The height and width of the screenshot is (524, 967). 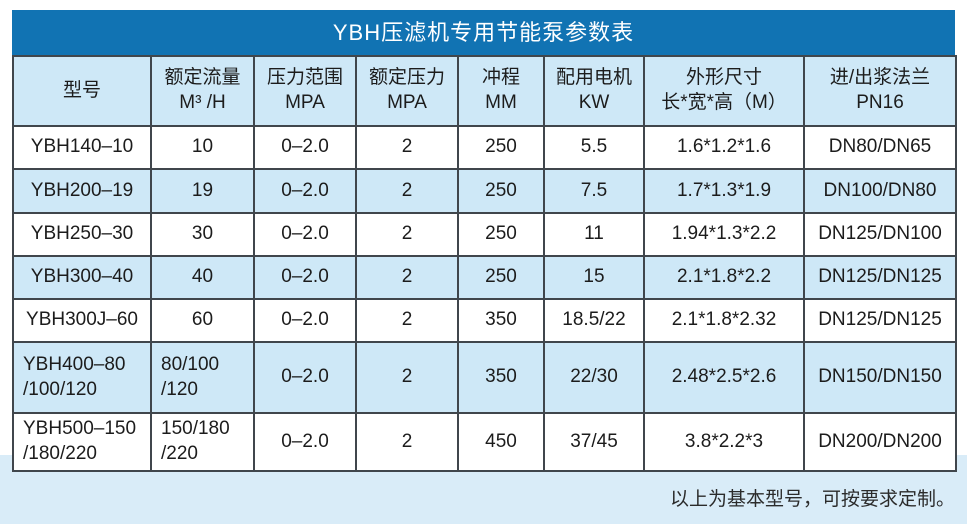 What do you see at coordinates (880, 191) in the screenshot?
I see `table-cell: DN100/DN80` at bounding box center [880, 191].